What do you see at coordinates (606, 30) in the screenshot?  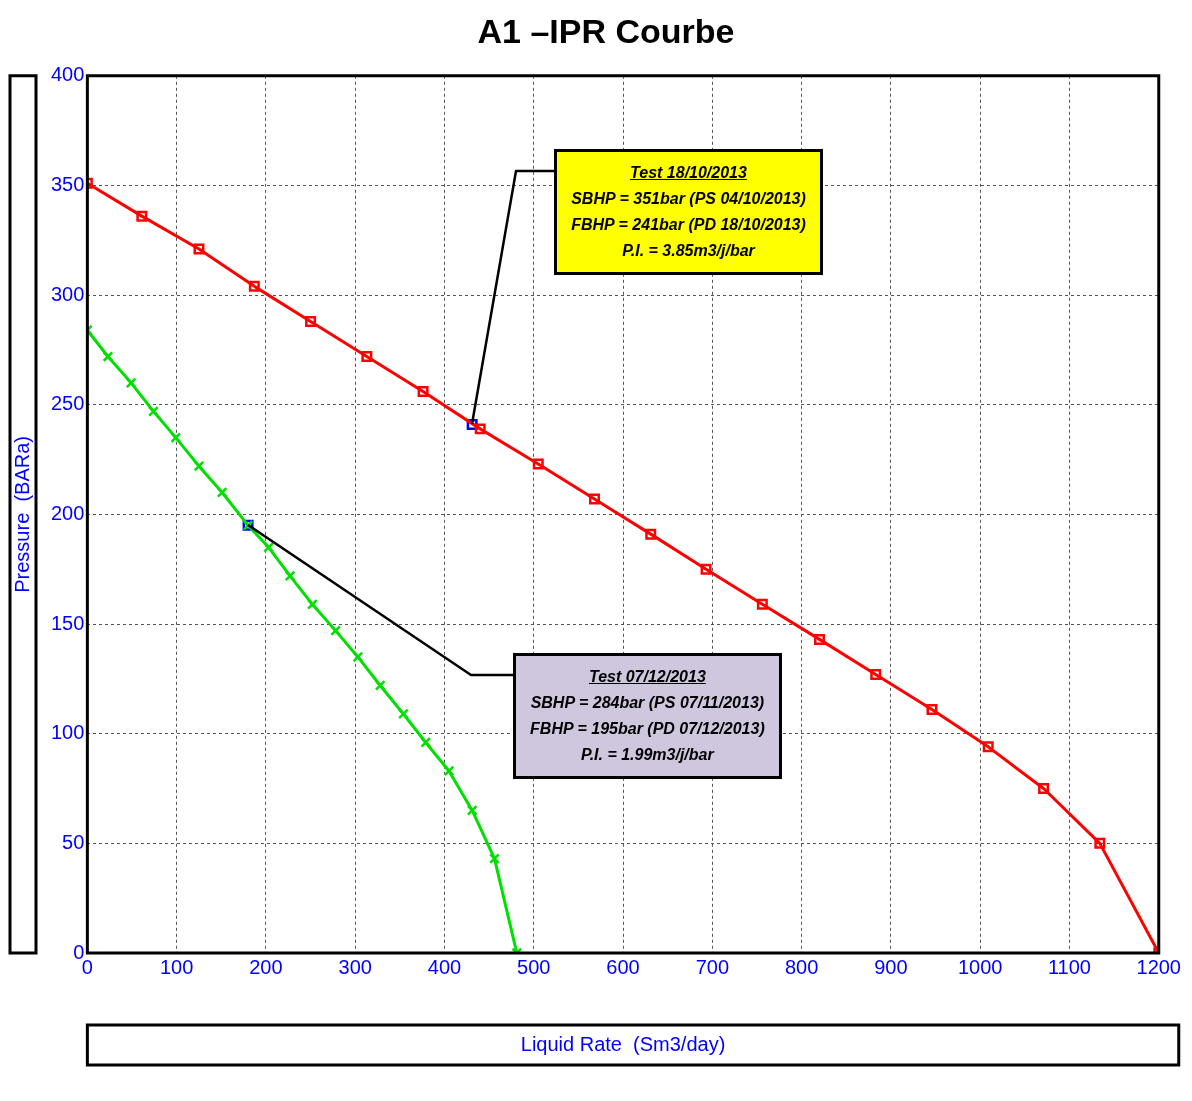 I see `chart-title: A1 –IPR Courbe` at bounding box center [606, 30].